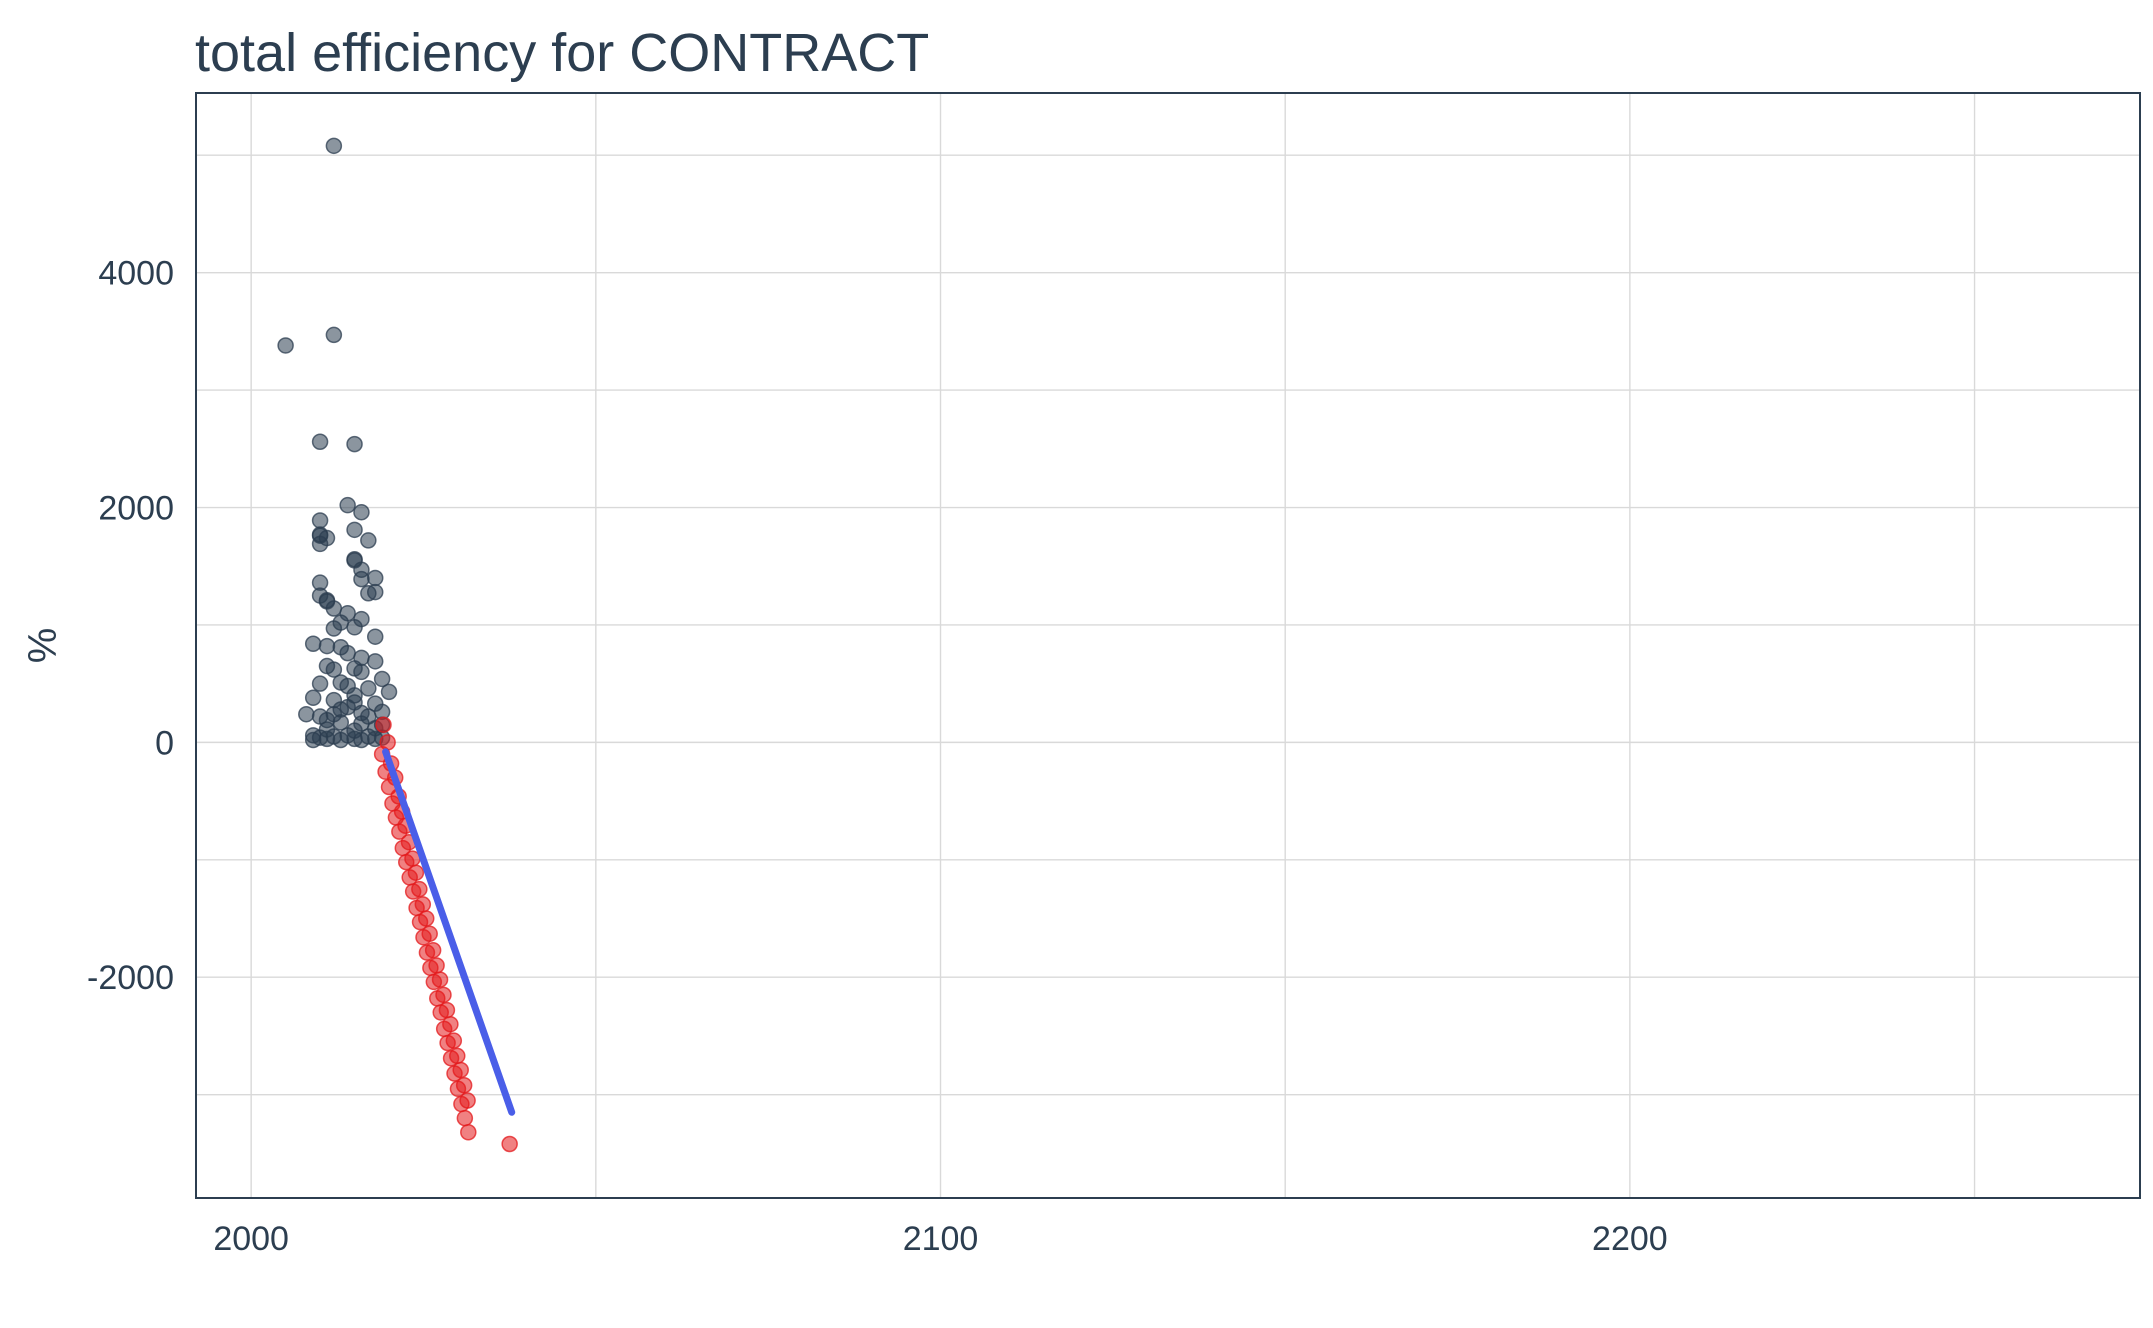 This screenshot has width=2153, height=1328. Describe the element at coordinates (397, 645) in the screenshot. I see `points-layer` at that location.